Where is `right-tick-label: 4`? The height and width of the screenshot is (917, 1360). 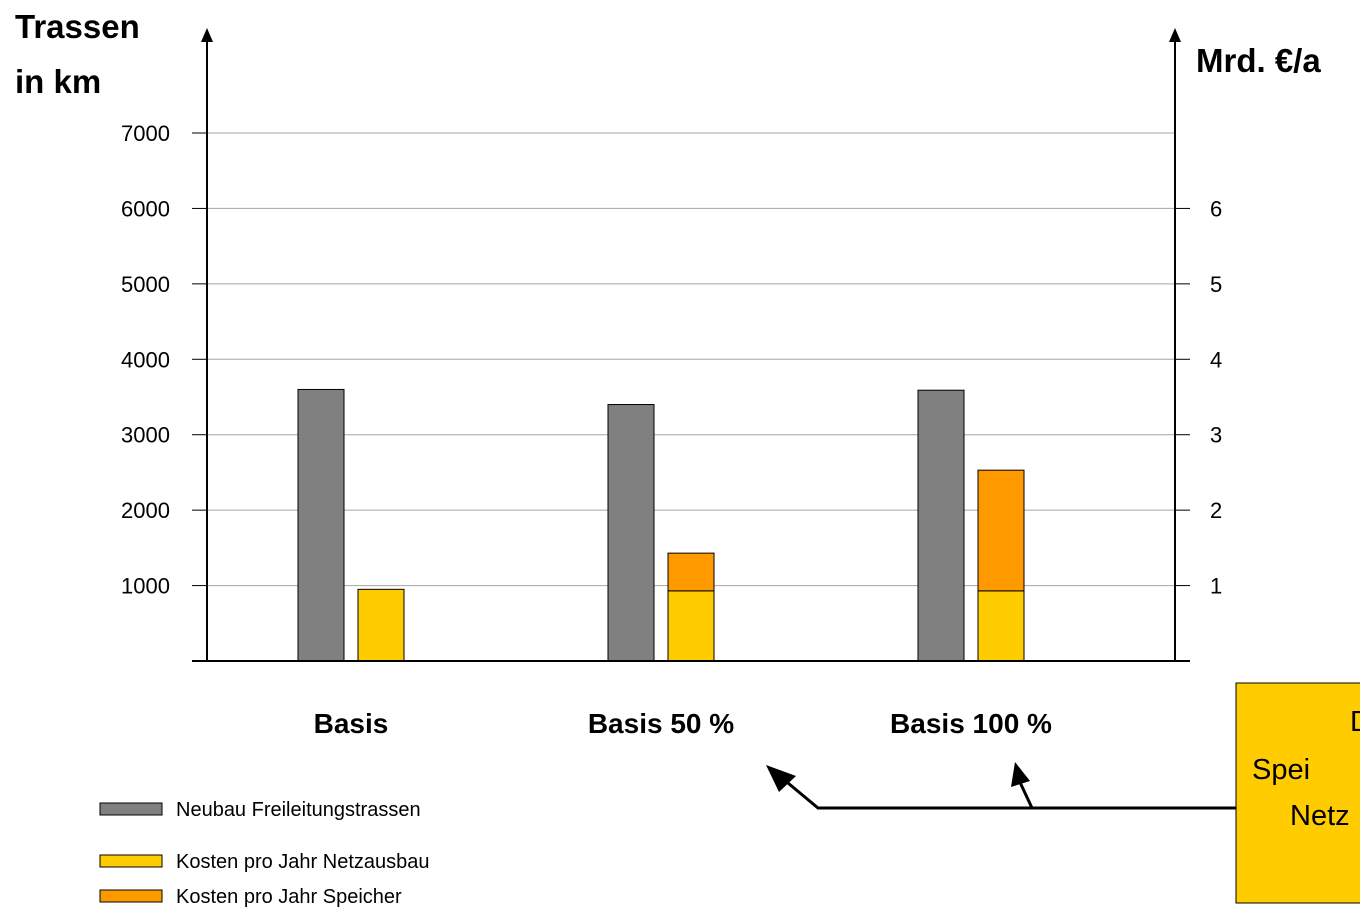 right-tick-label: 4 is located at coordinates (1216, 359).